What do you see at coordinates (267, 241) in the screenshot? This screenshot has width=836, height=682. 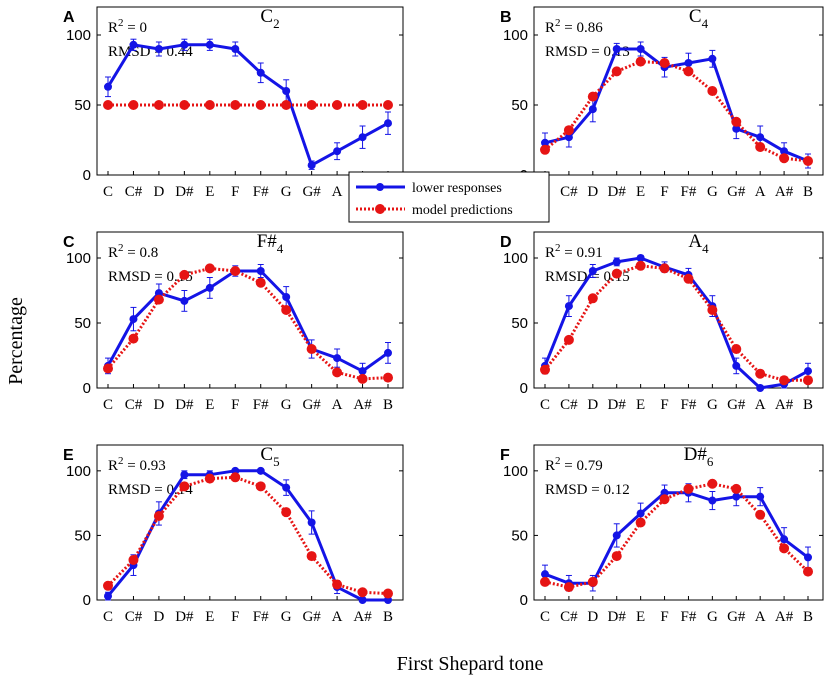 I see `panel-title-main: F#` at bounding box center [267, 241].